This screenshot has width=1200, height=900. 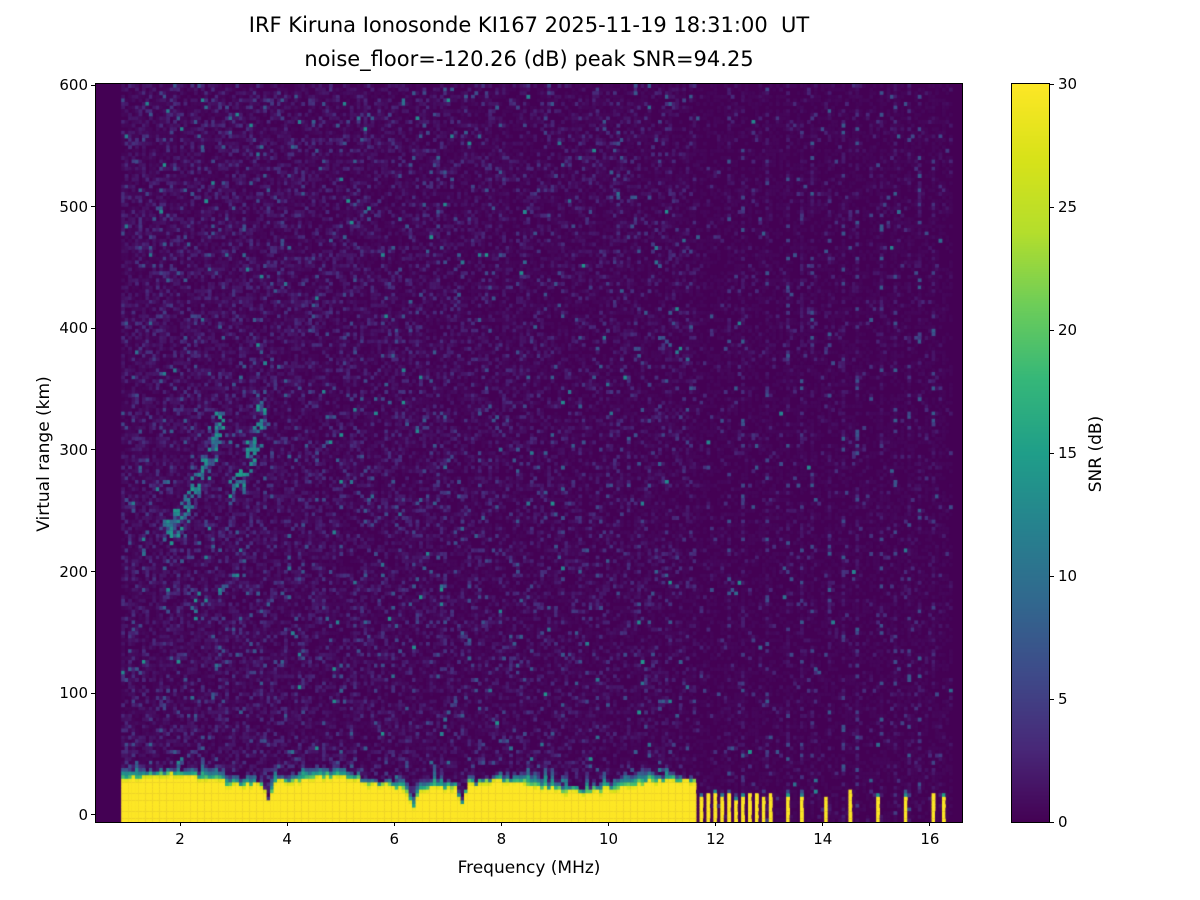 I want to click on y-tick-label: 500, so click(x=73, y=206).